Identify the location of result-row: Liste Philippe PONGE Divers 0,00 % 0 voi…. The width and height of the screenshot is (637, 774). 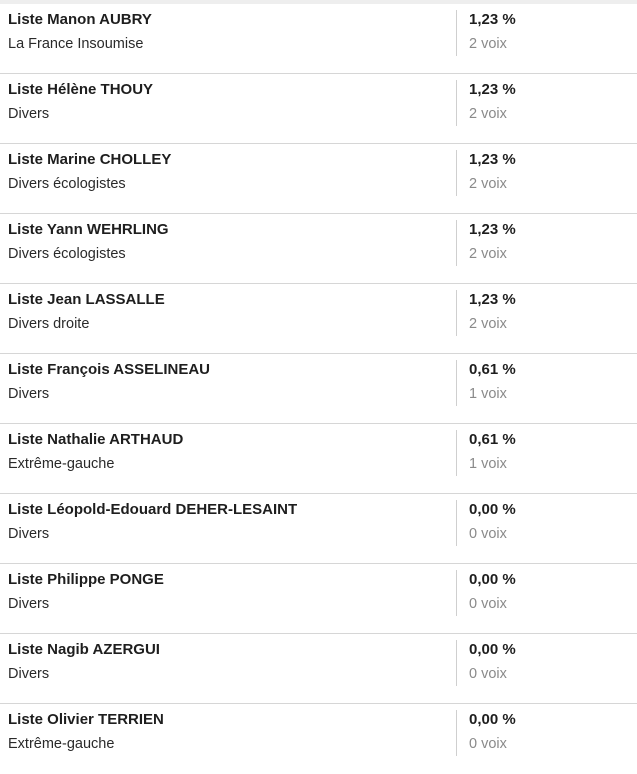
(318, 599).